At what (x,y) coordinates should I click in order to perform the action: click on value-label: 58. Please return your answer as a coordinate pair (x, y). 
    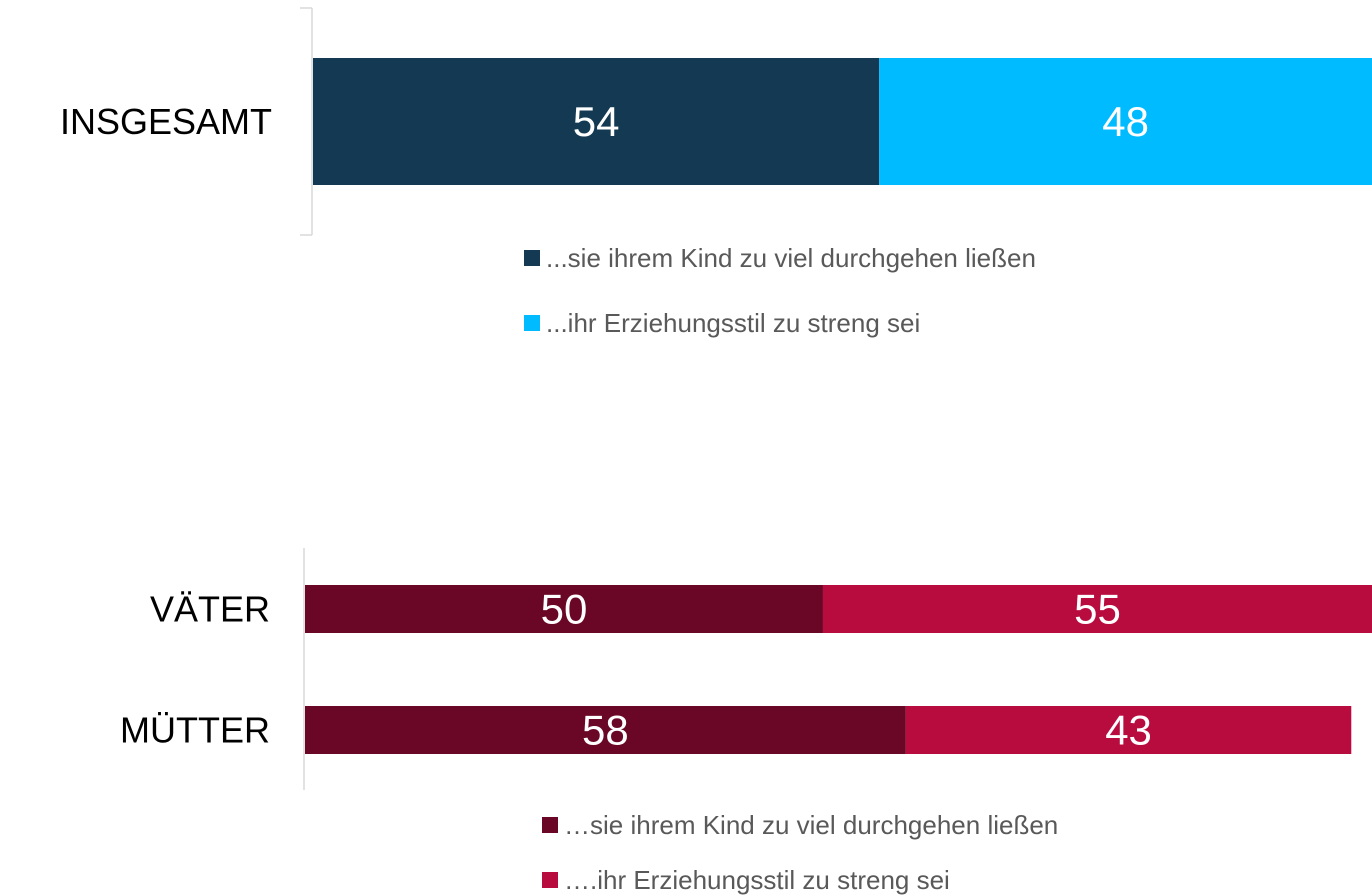
    Looking at the image, I should click on (605, 730).